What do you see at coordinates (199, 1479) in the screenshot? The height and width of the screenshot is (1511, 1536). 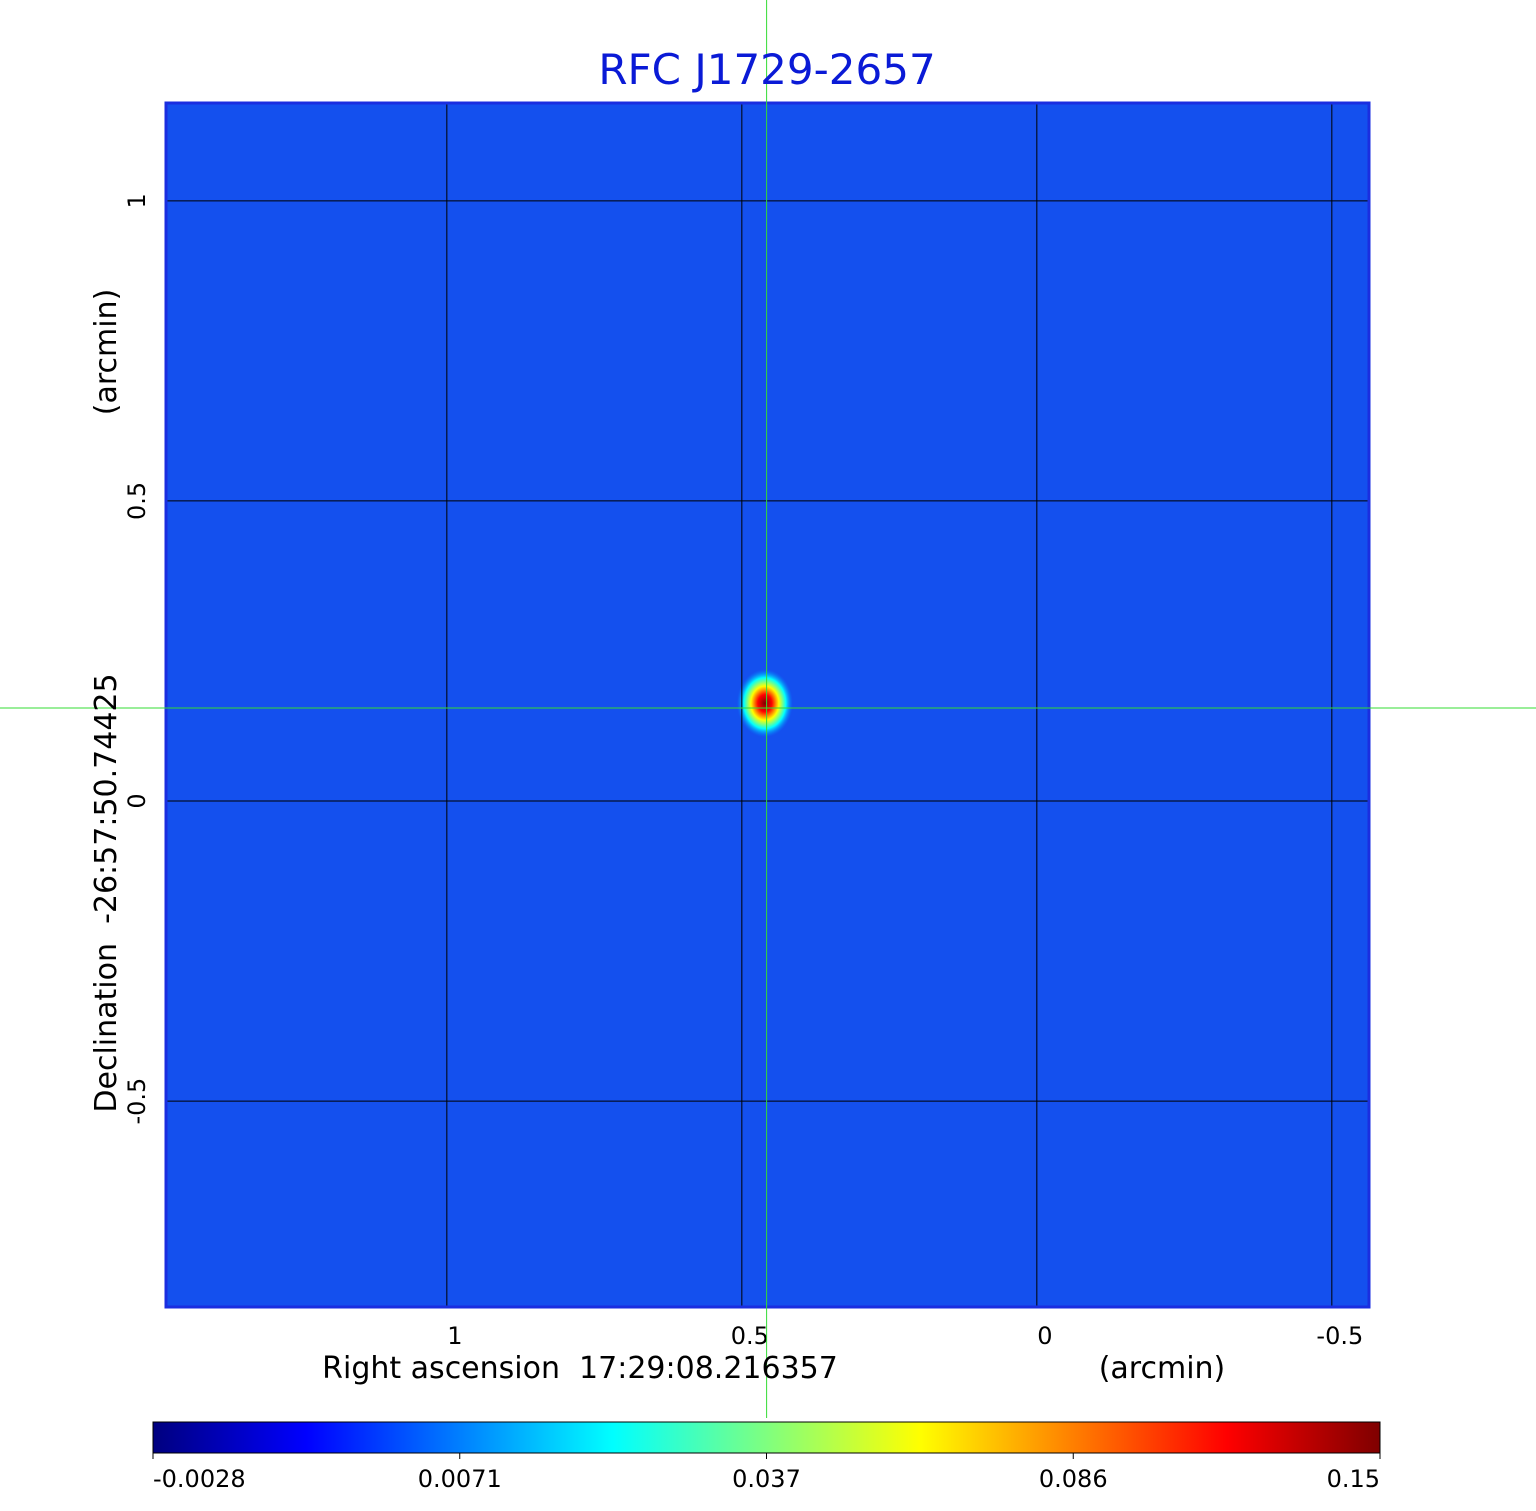 I see `colorbar-tick-label: -0.0028` at bounding box center [199, 1479].